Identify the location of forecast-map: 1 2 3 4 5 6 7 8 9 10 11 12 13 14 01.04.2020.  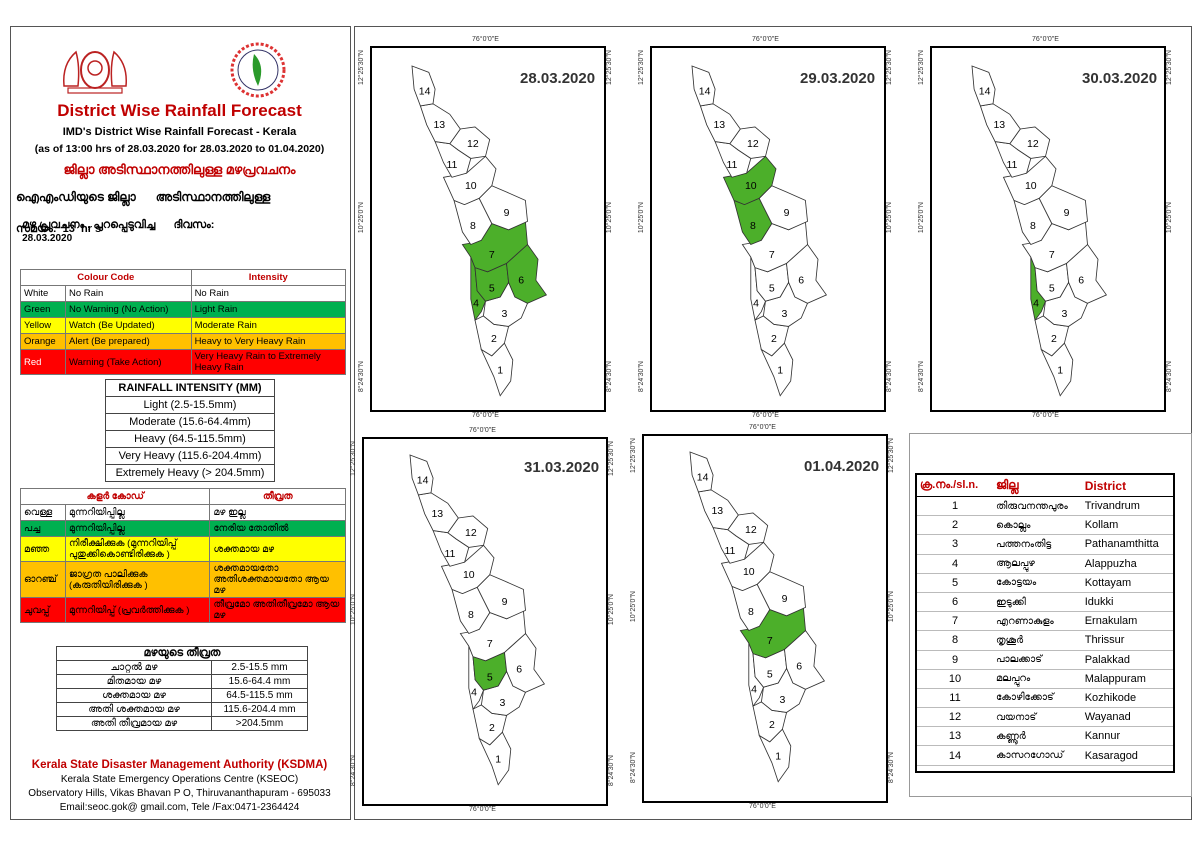
(765, 618).